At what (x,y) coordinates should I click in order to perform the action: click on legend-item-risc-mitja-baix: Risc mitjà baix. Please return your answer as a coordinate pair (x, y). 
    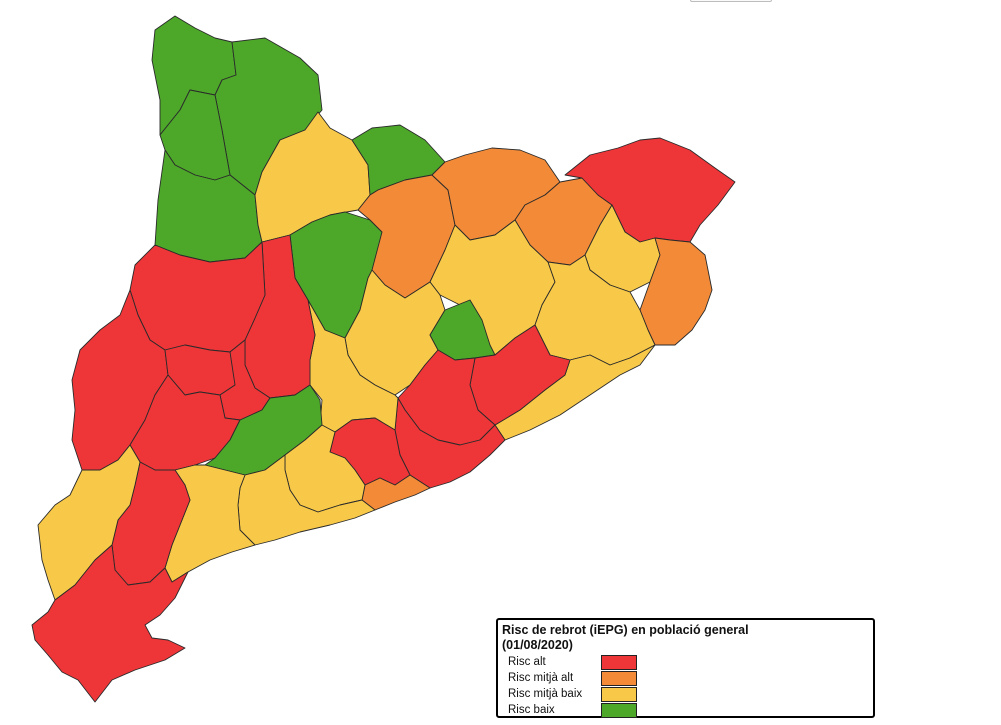
    Looking at the image, I should click on (688, 695).